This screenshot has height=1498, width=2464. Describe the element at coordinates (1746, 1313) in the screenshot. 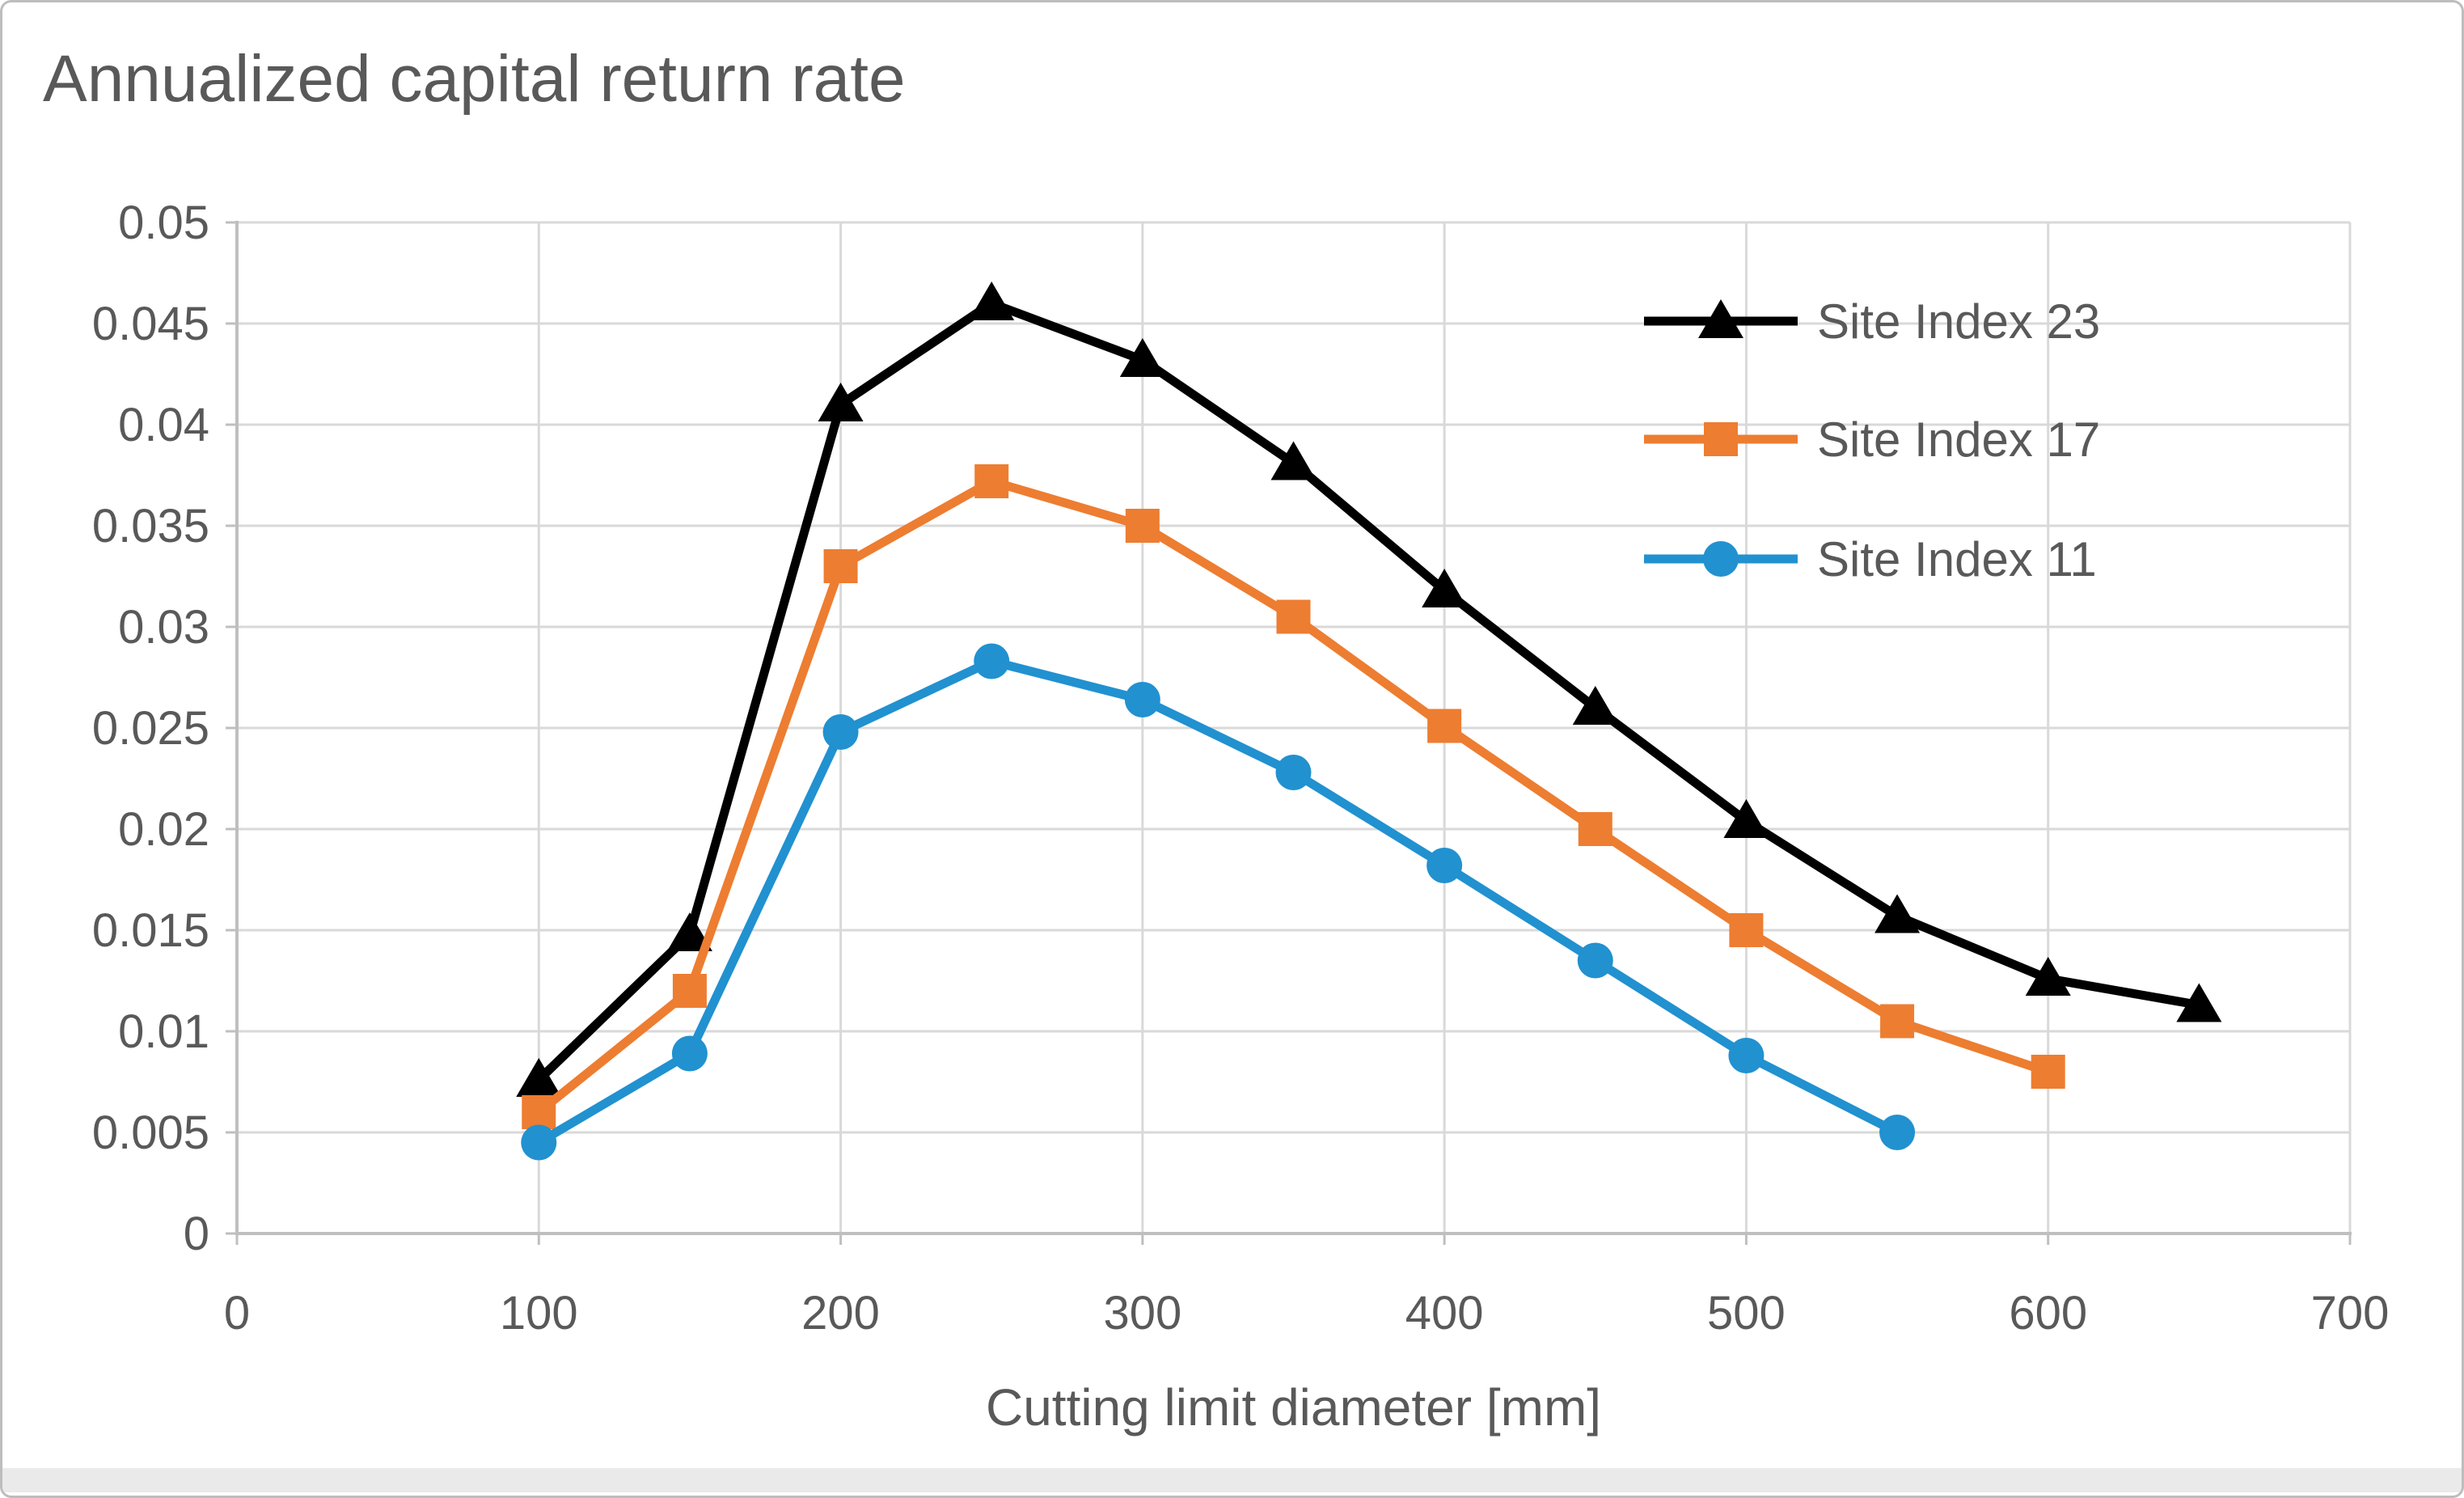

I see `x-tick-label: 500` at that location.